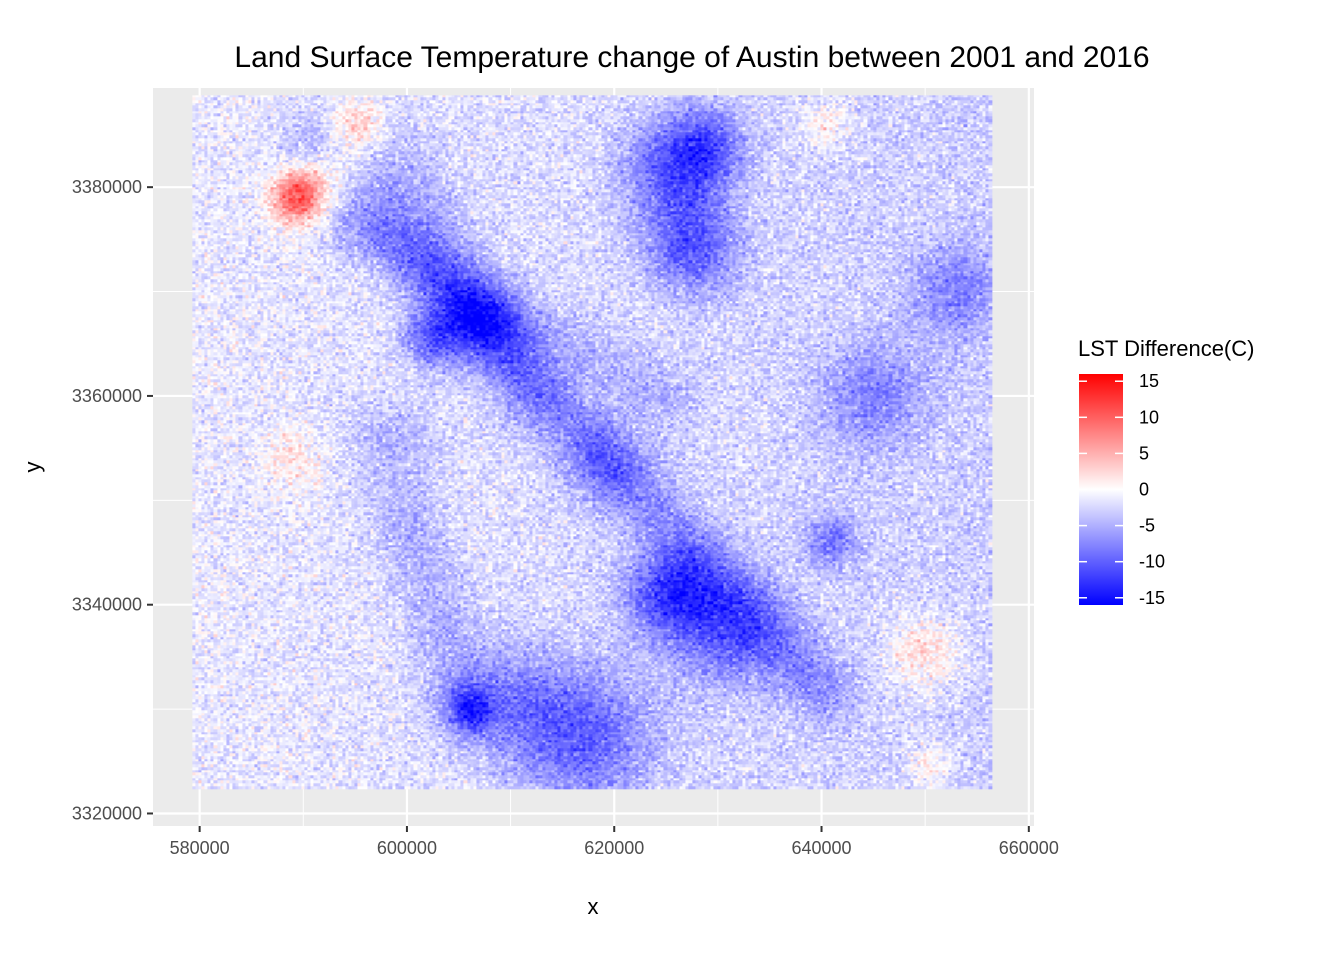 The height and width of the screenshot is (960, 1344). Describe the element at coordinates (614, 848) in the screenshot. I see `x-tick-label: 620000` at that location.